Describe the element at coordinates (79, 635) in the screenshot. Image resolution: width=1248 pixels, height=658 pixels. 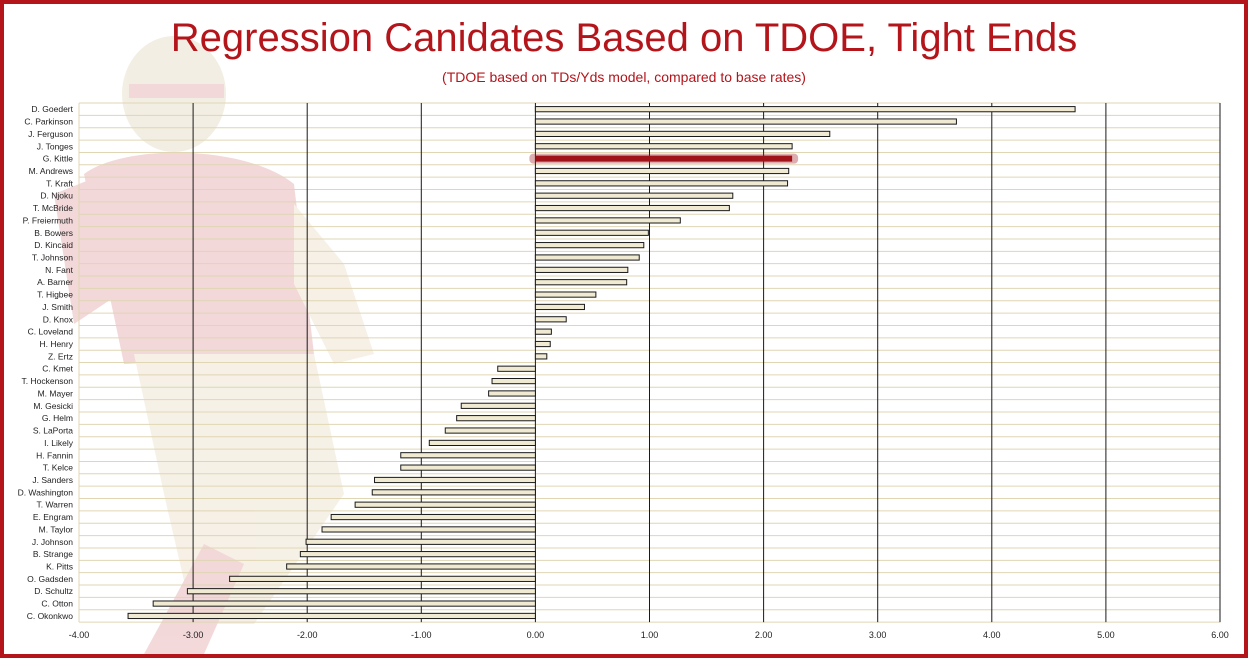
I see `x-tick-label: -4.00` at that location.